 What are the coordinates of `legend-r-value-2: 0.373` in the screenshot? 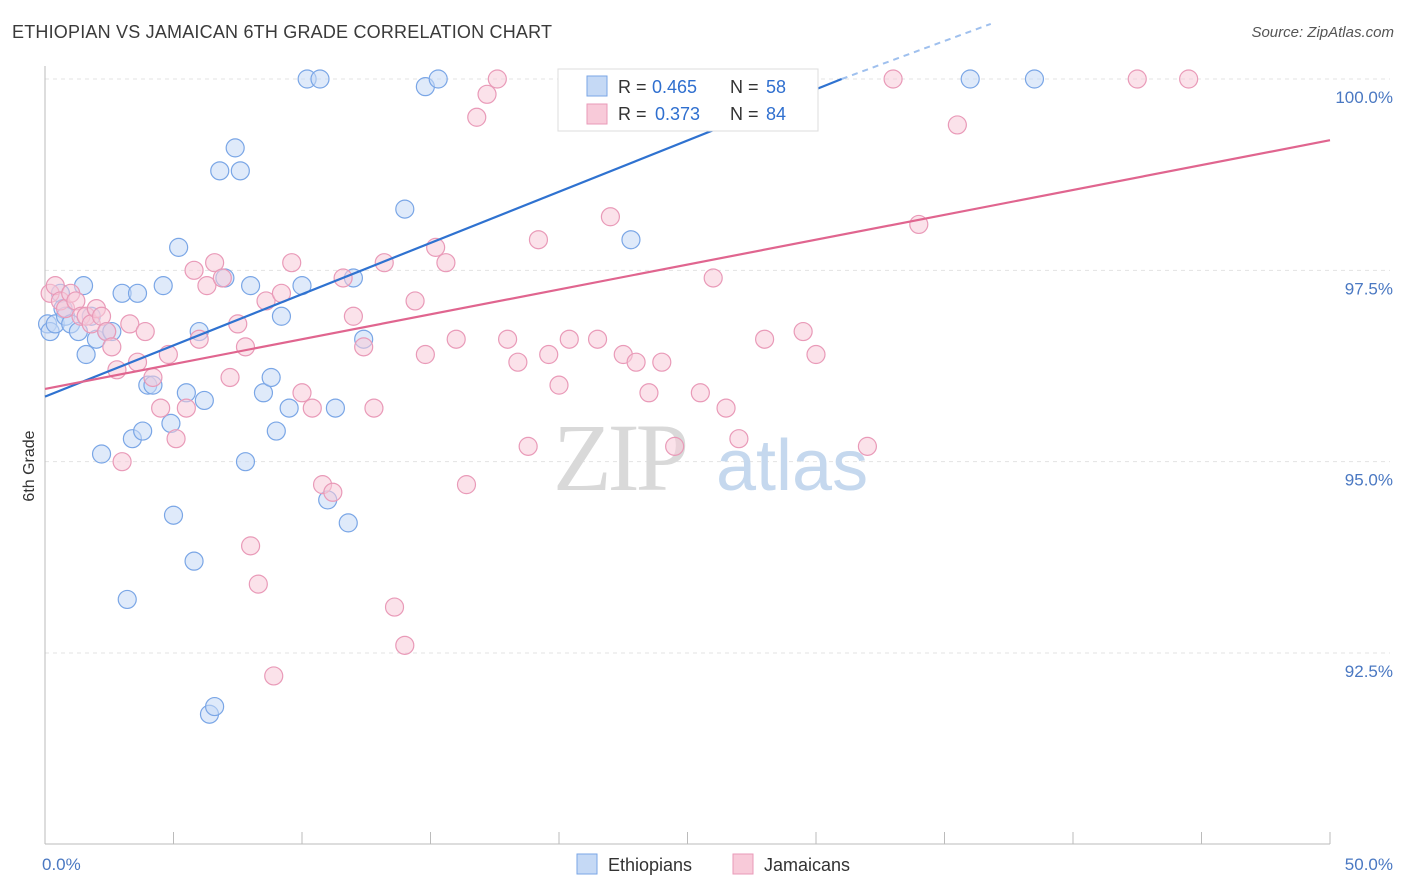 It's located at (677, 114).